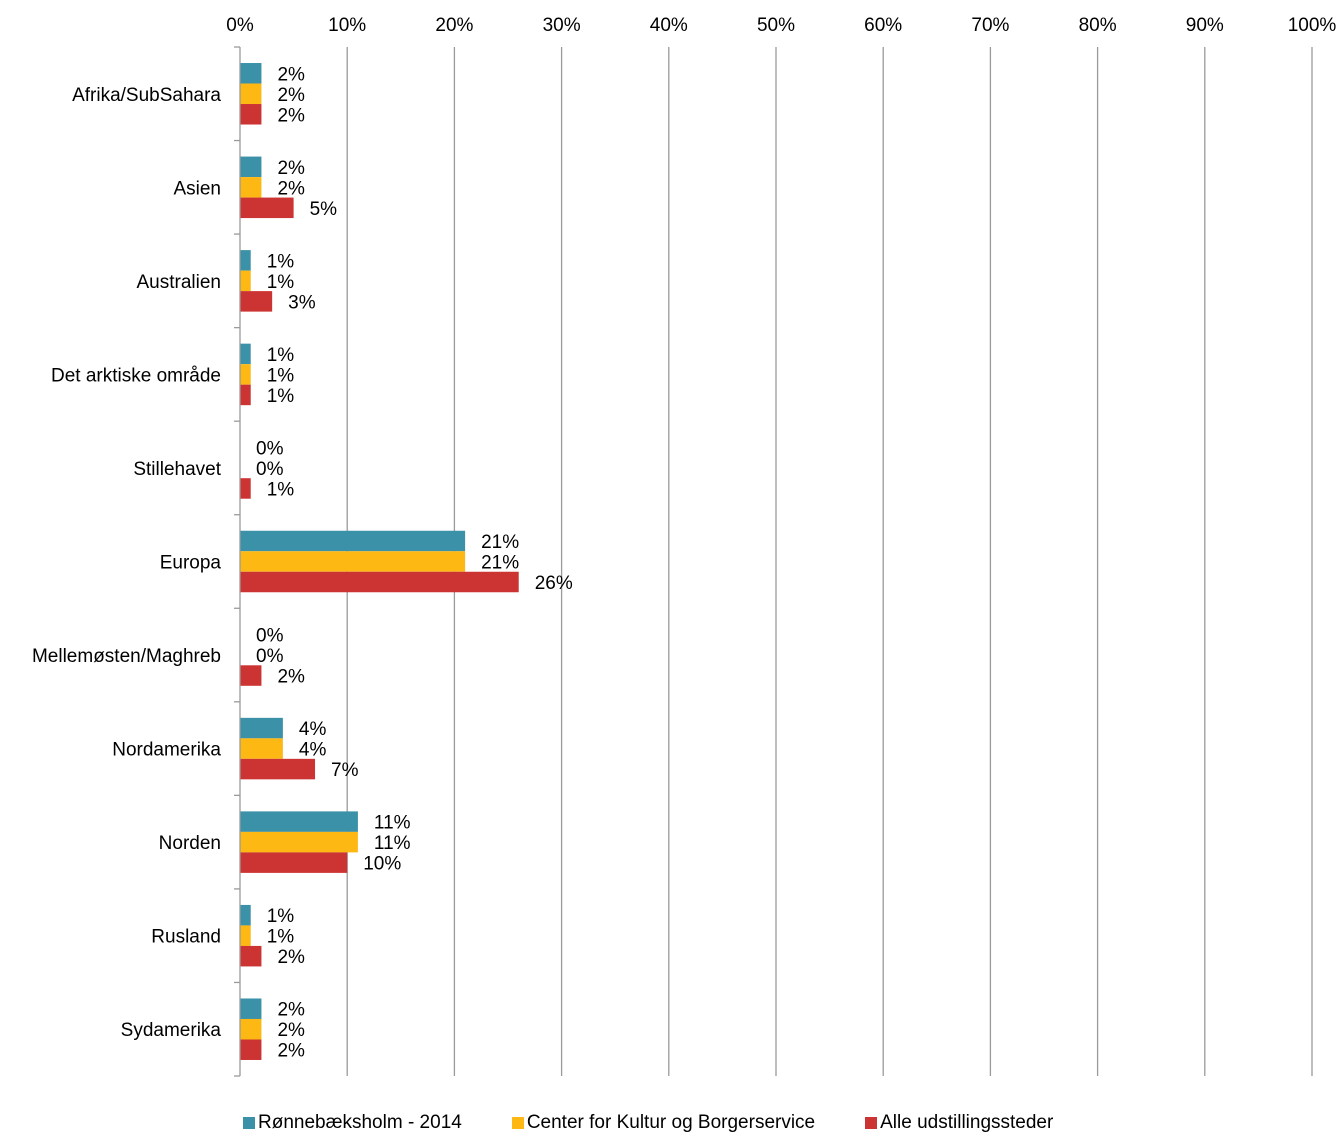 This screenshot has width=1343, height=1135. Describe the element at coordinates (990, 25) in the screenshot. I see `x-tick-label: 70%` at that location.